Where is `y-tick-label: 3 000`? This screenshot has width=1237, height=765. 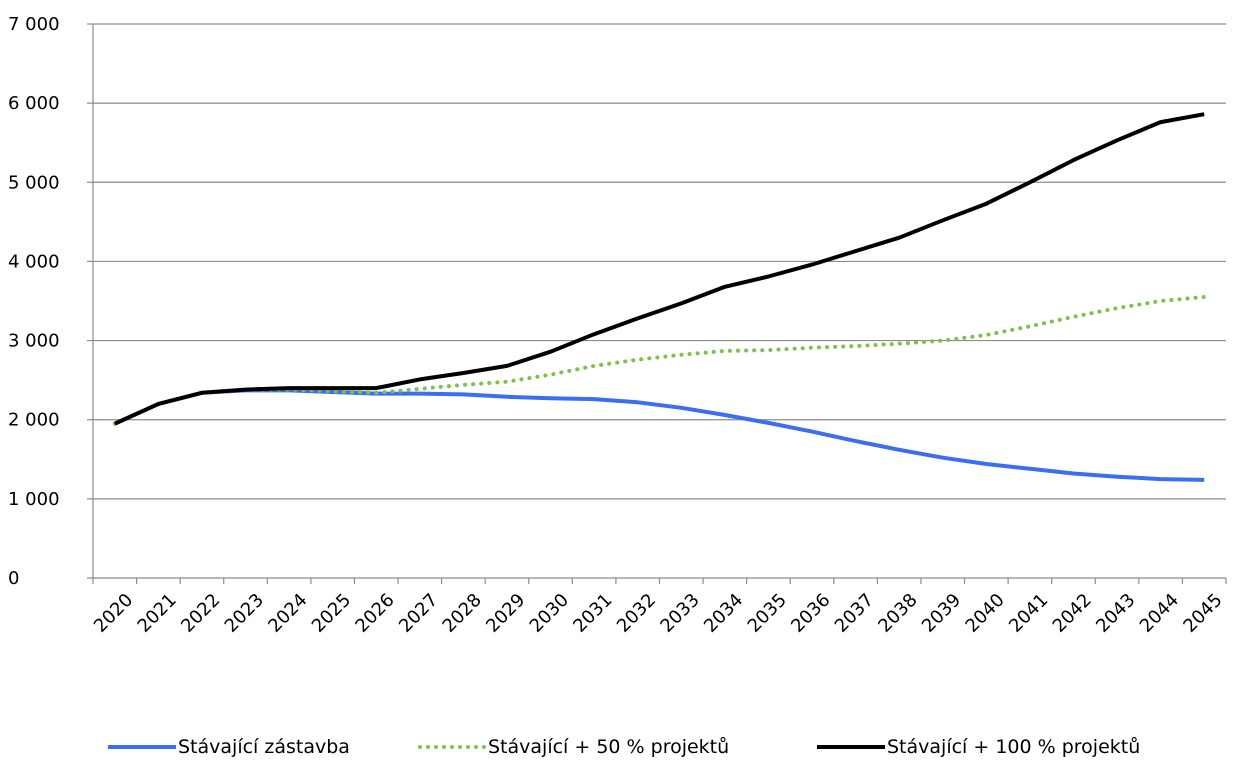
y-tick-label: 3 000 is located at coordinates (34, 341).